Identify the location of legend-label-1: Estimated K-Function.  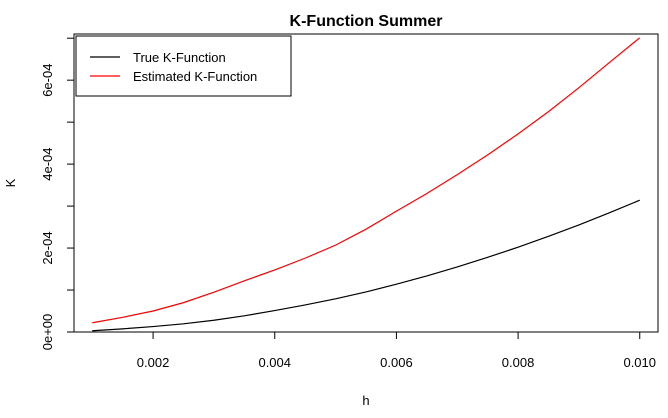
(195, 76).